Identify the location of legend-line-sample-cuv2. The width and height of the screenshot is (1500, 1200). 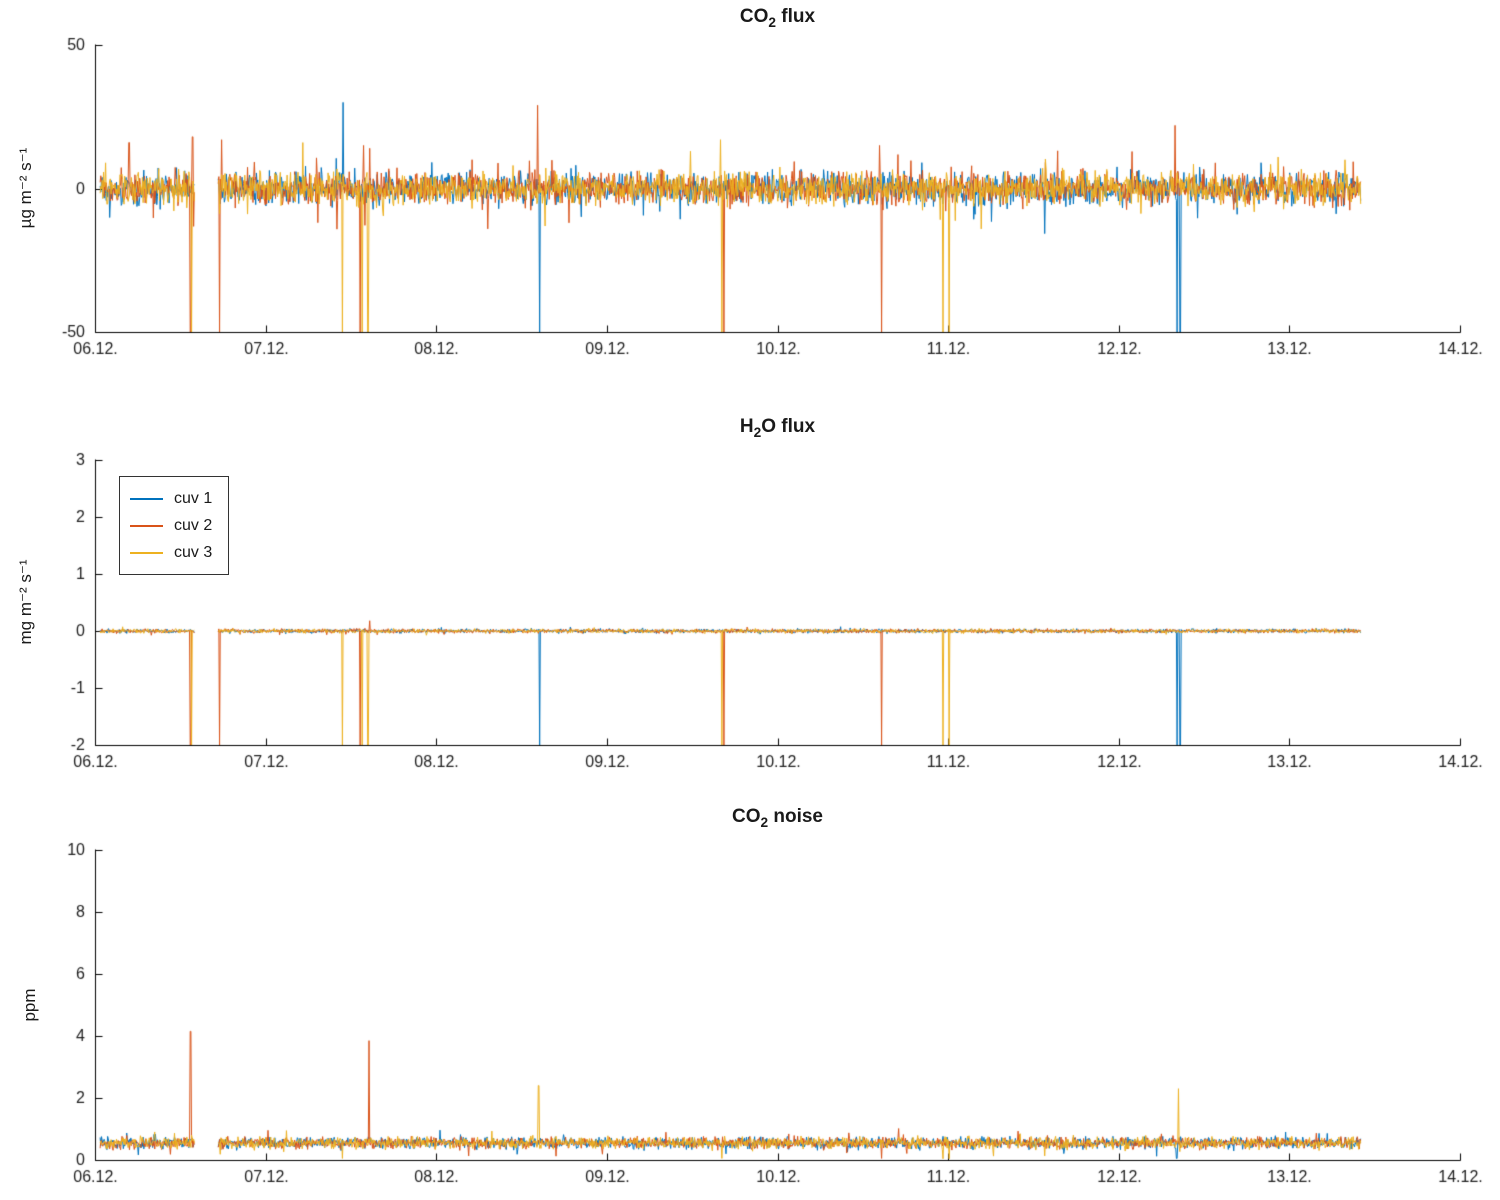
(146, 525).